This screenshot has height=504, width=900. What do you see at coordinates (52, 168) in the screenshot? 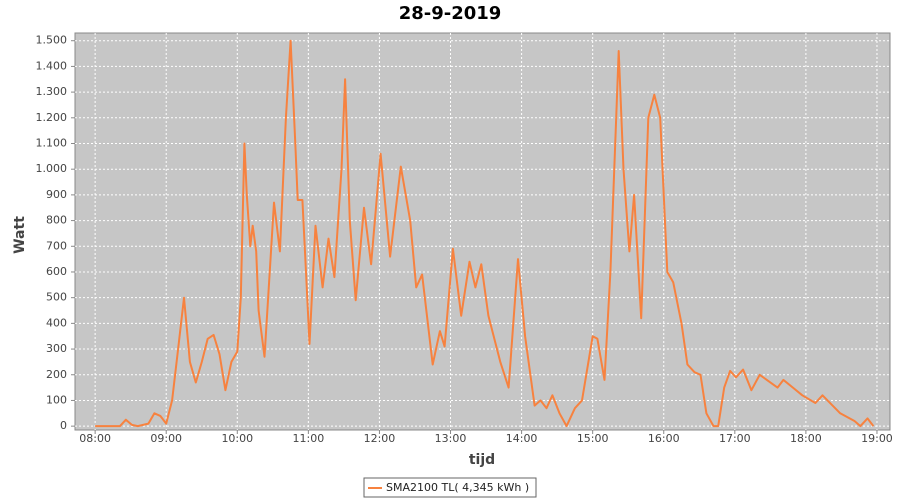
I see `y-tick-label: 1.000` at bounding box center [52, 168].